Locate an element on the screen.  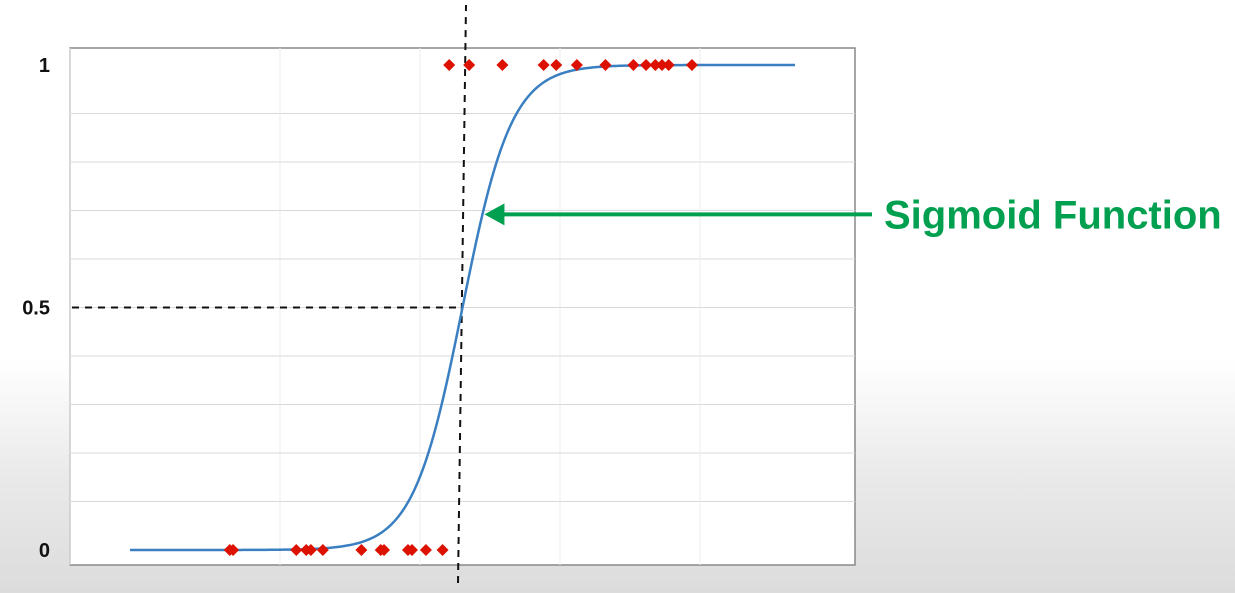
y-axis-tick-labels: 00.51 is located at coordinates (36, 308).